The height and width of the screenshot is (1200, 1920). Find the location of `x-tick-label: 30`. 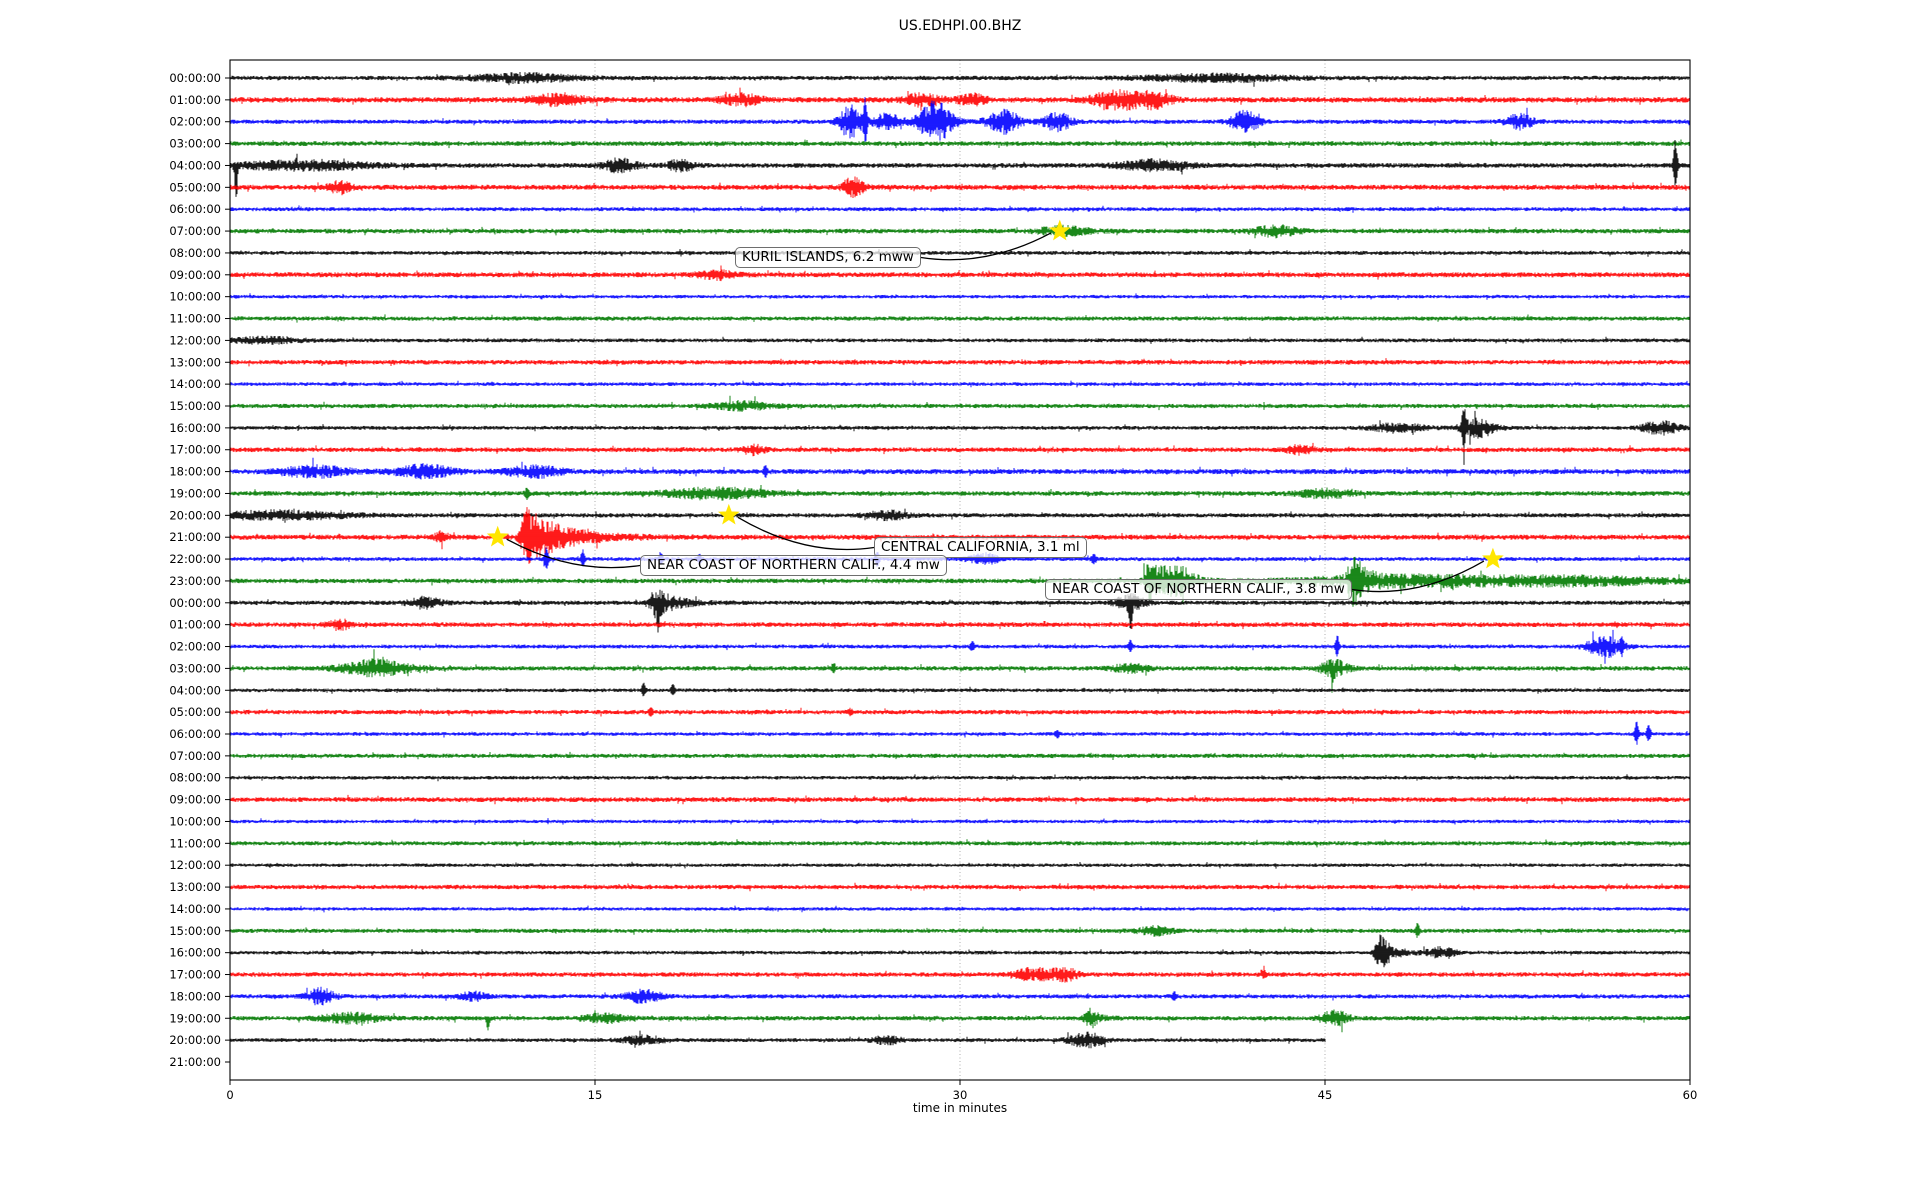

x-tick-label: 30 is located at coordinates (960, 1095).